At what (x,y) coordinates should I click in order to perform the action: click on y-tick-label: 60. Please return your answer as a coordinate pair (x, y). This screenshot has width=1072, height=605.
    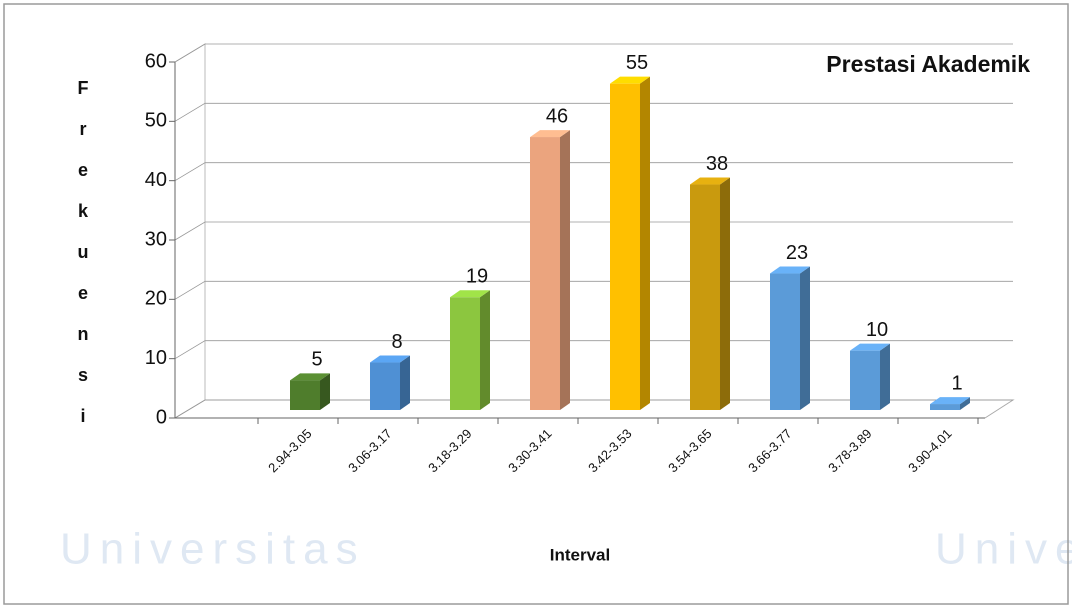
    Looking at the image, I should click on (156, 61).